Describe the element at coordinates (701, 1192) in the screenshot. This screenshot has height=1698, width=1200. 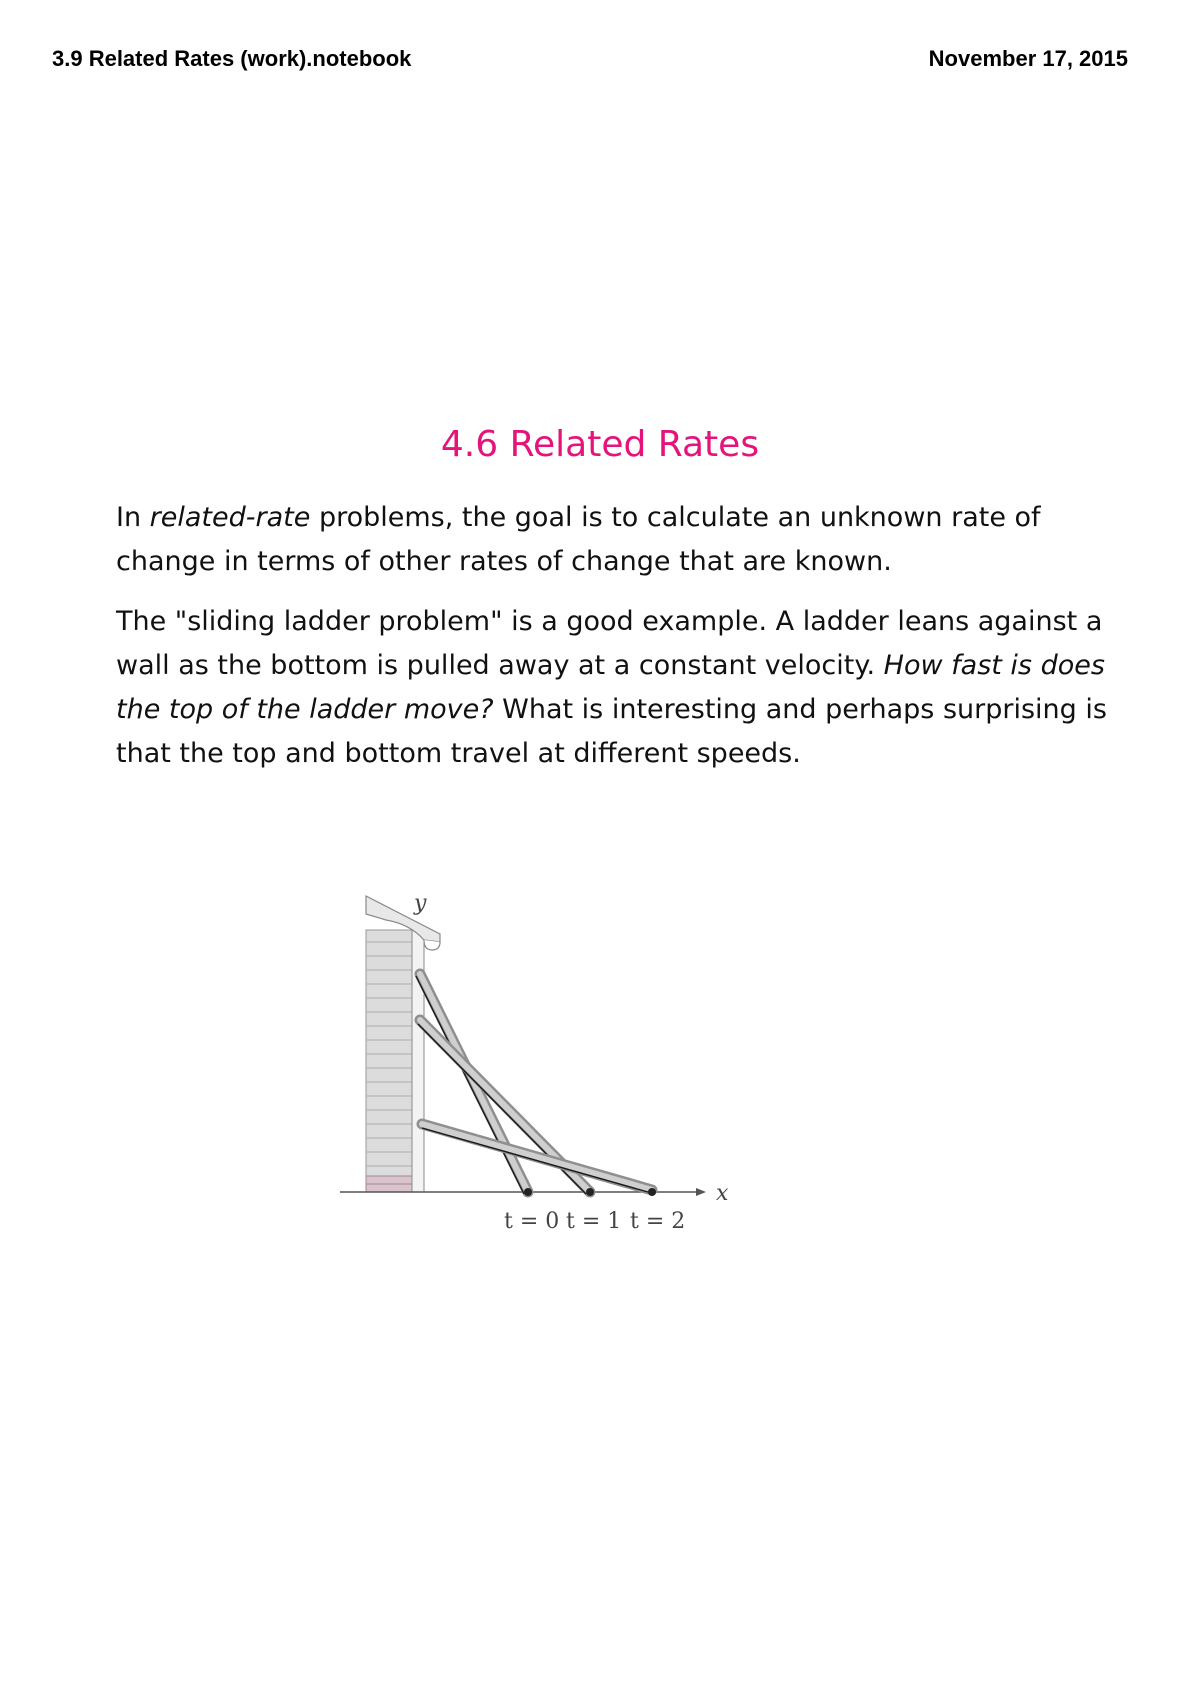
I see `x-axis-arrow` at that location.